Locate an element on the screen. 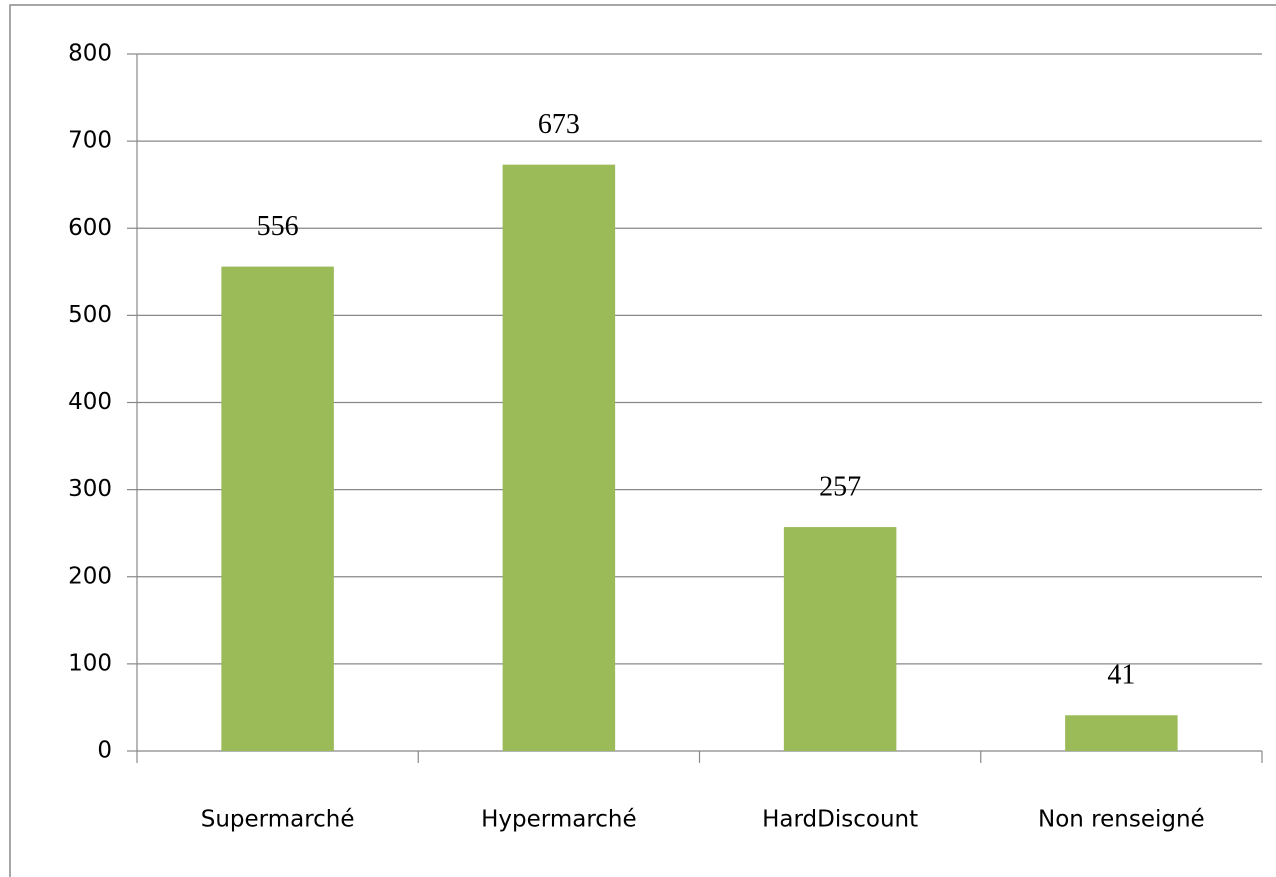  y-tick-label: 400 is located at coordinates (90, 402).